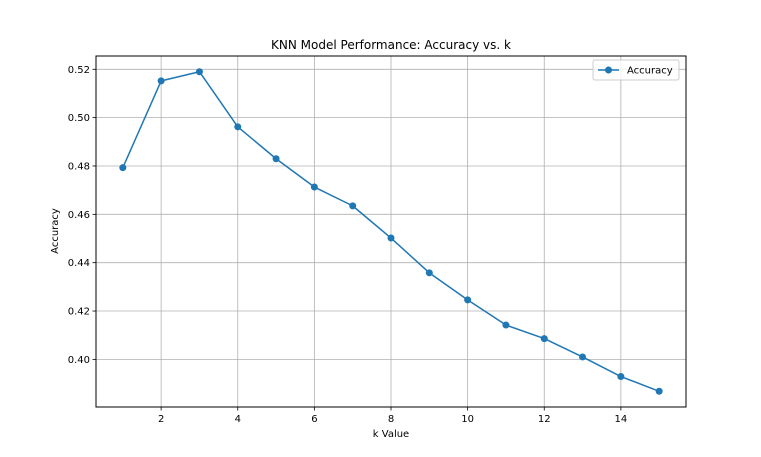 The height and width of the screenshot is (457, 761). What do you see at coordinates (79, 360) in the screenshot?
I see `y-tick-label: 0.40` at bounding box center [79, 360].